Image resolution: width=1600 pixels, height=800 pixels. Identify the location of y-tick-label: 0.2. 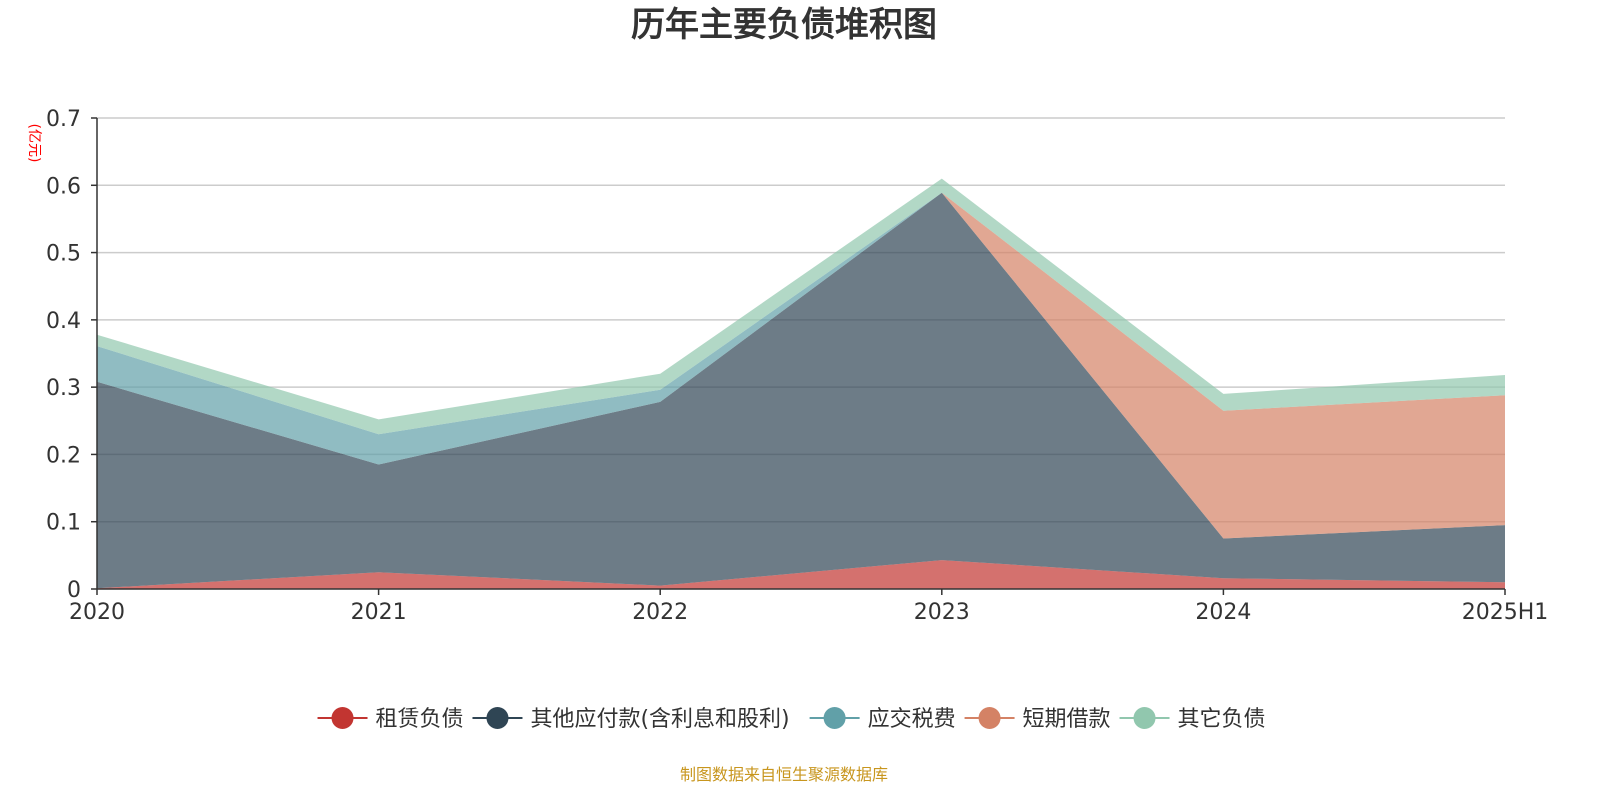
(63, 455).